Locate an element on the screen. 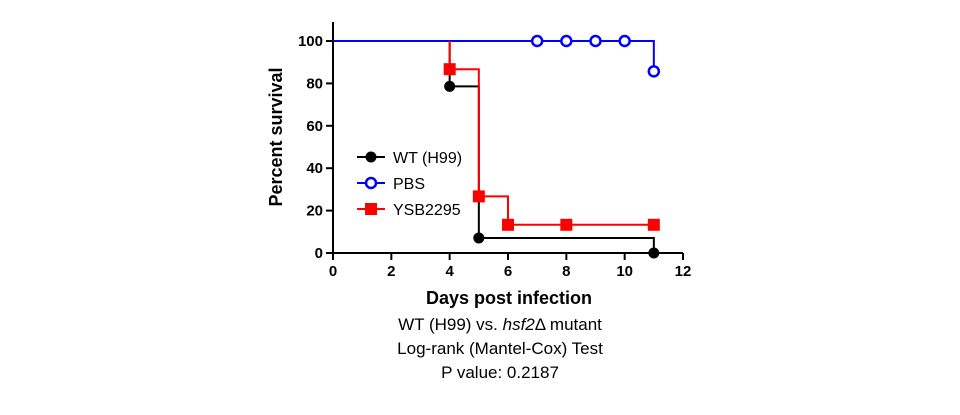 The height and width of the screenshot is (415, 960). y-tick-label: 80 is located at coordinates (314, 83).